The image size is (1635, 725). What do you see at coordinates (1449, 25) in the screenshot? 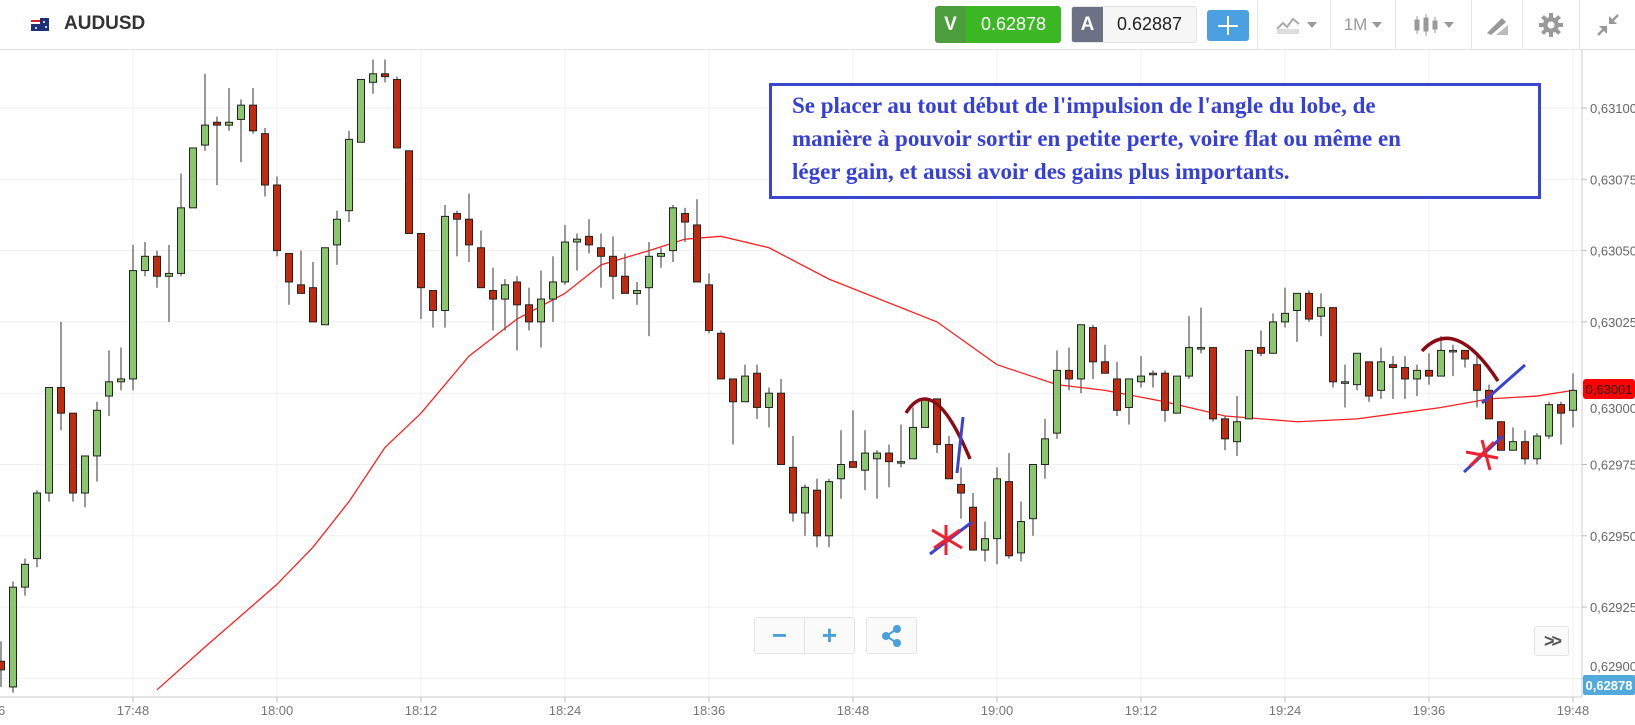
I see `chevron-down-icon` at bounding box center [1449, 25].